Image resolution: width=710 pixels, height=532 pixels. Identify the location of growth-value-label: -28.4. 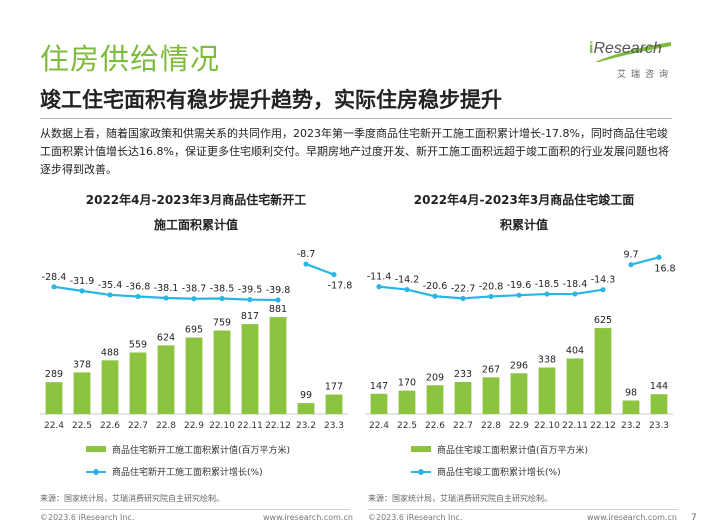
(54, 277).